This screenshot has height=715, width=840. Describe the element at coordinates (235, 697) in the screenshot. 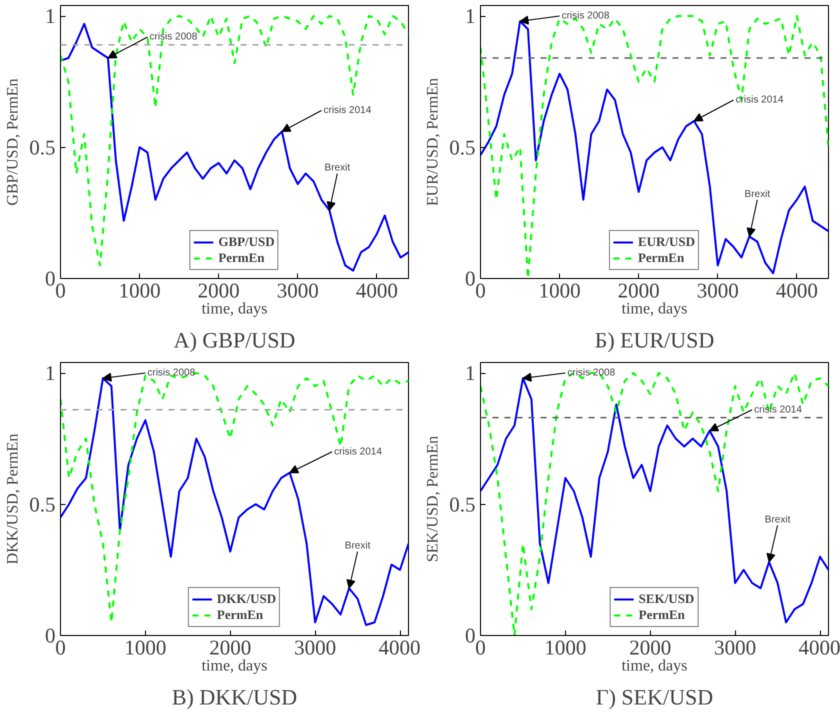

I see `text: В) DKK/USD` at that location.